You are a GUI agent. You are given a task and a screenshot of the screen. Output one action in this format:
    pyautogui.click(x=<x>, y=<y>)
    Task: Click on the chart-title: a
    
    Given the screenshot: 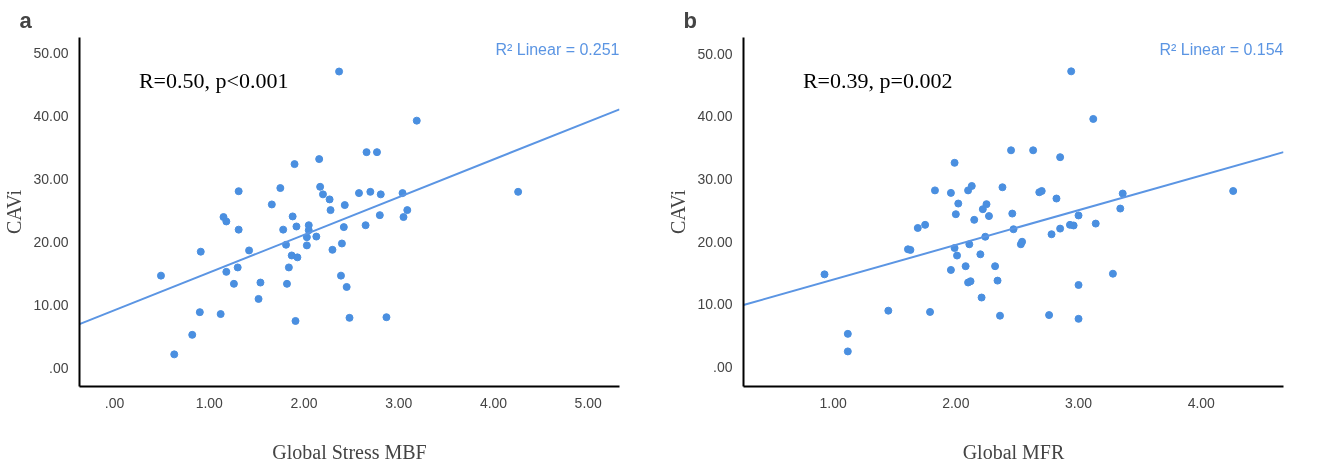 What is the action you would take?
    pyautogui.click(x=26, y=20)
    